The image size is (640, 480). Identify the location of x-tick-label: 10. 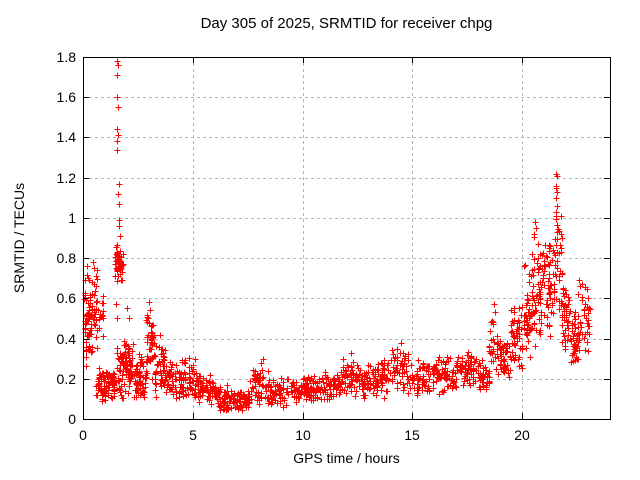
(303, 435).